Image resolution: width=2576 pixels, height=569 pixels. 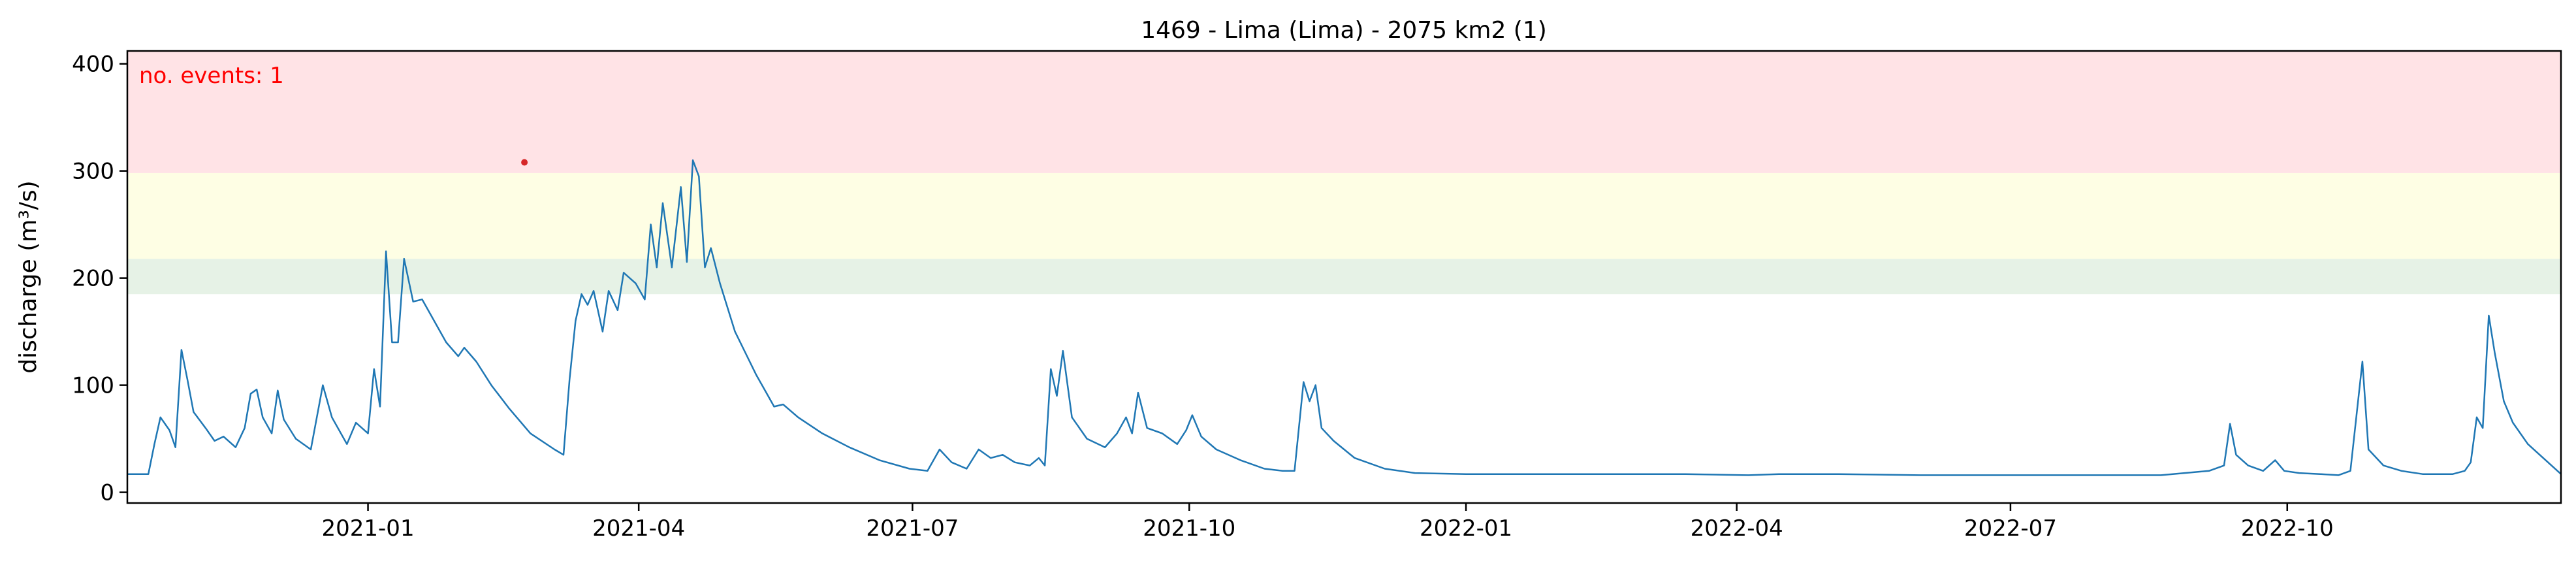 What do you see at coordinates (368, 528) in the screenshot?
I see `x-tick-label: 2021-01` at bounding box center [368, 528].